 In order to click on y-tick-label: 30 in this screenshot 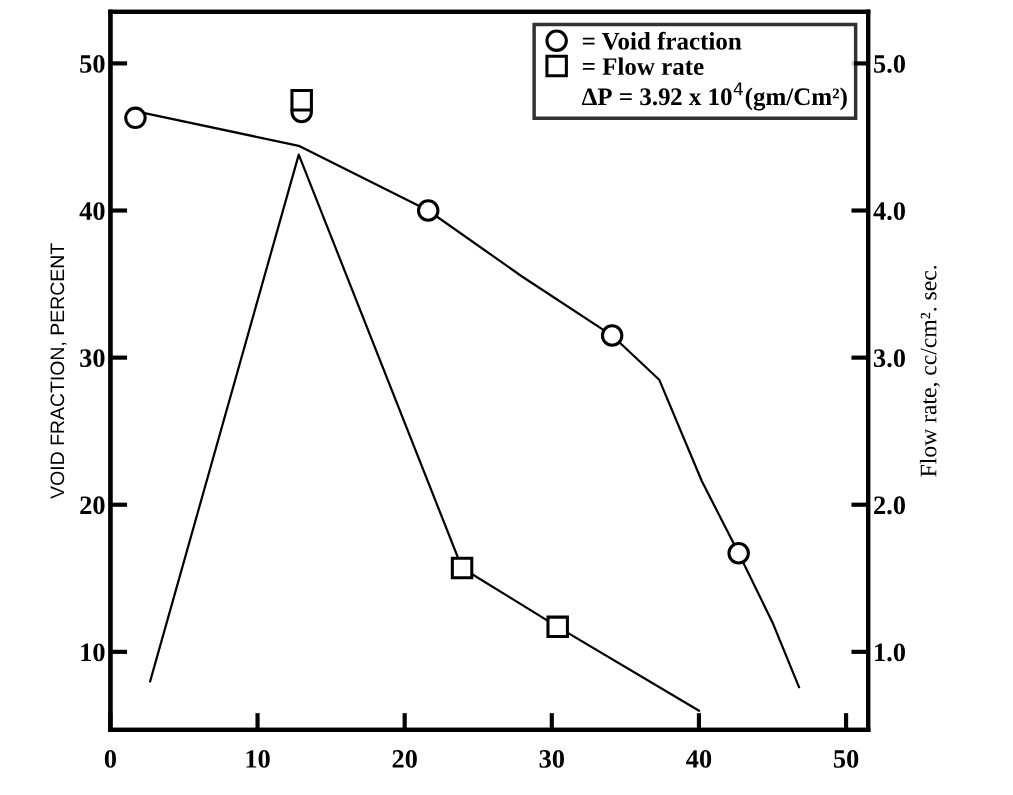, I will do `click(92, 358)`.